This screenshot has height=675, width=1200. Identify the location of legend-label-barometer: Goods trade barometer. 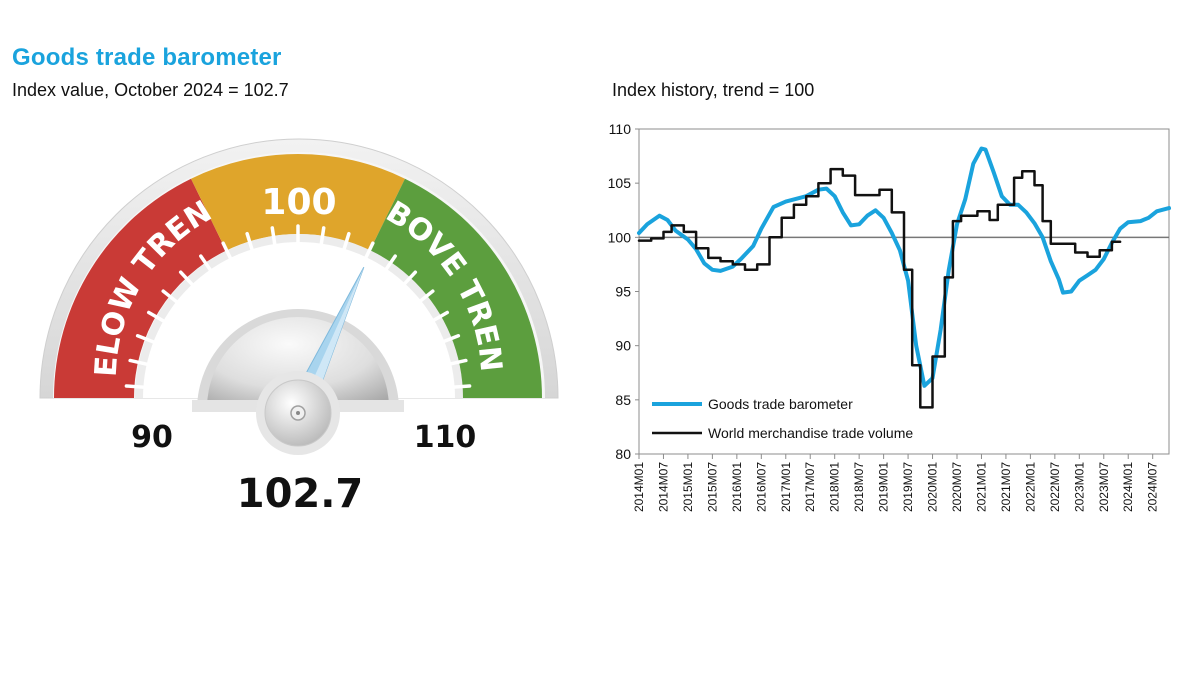
(780, 404).